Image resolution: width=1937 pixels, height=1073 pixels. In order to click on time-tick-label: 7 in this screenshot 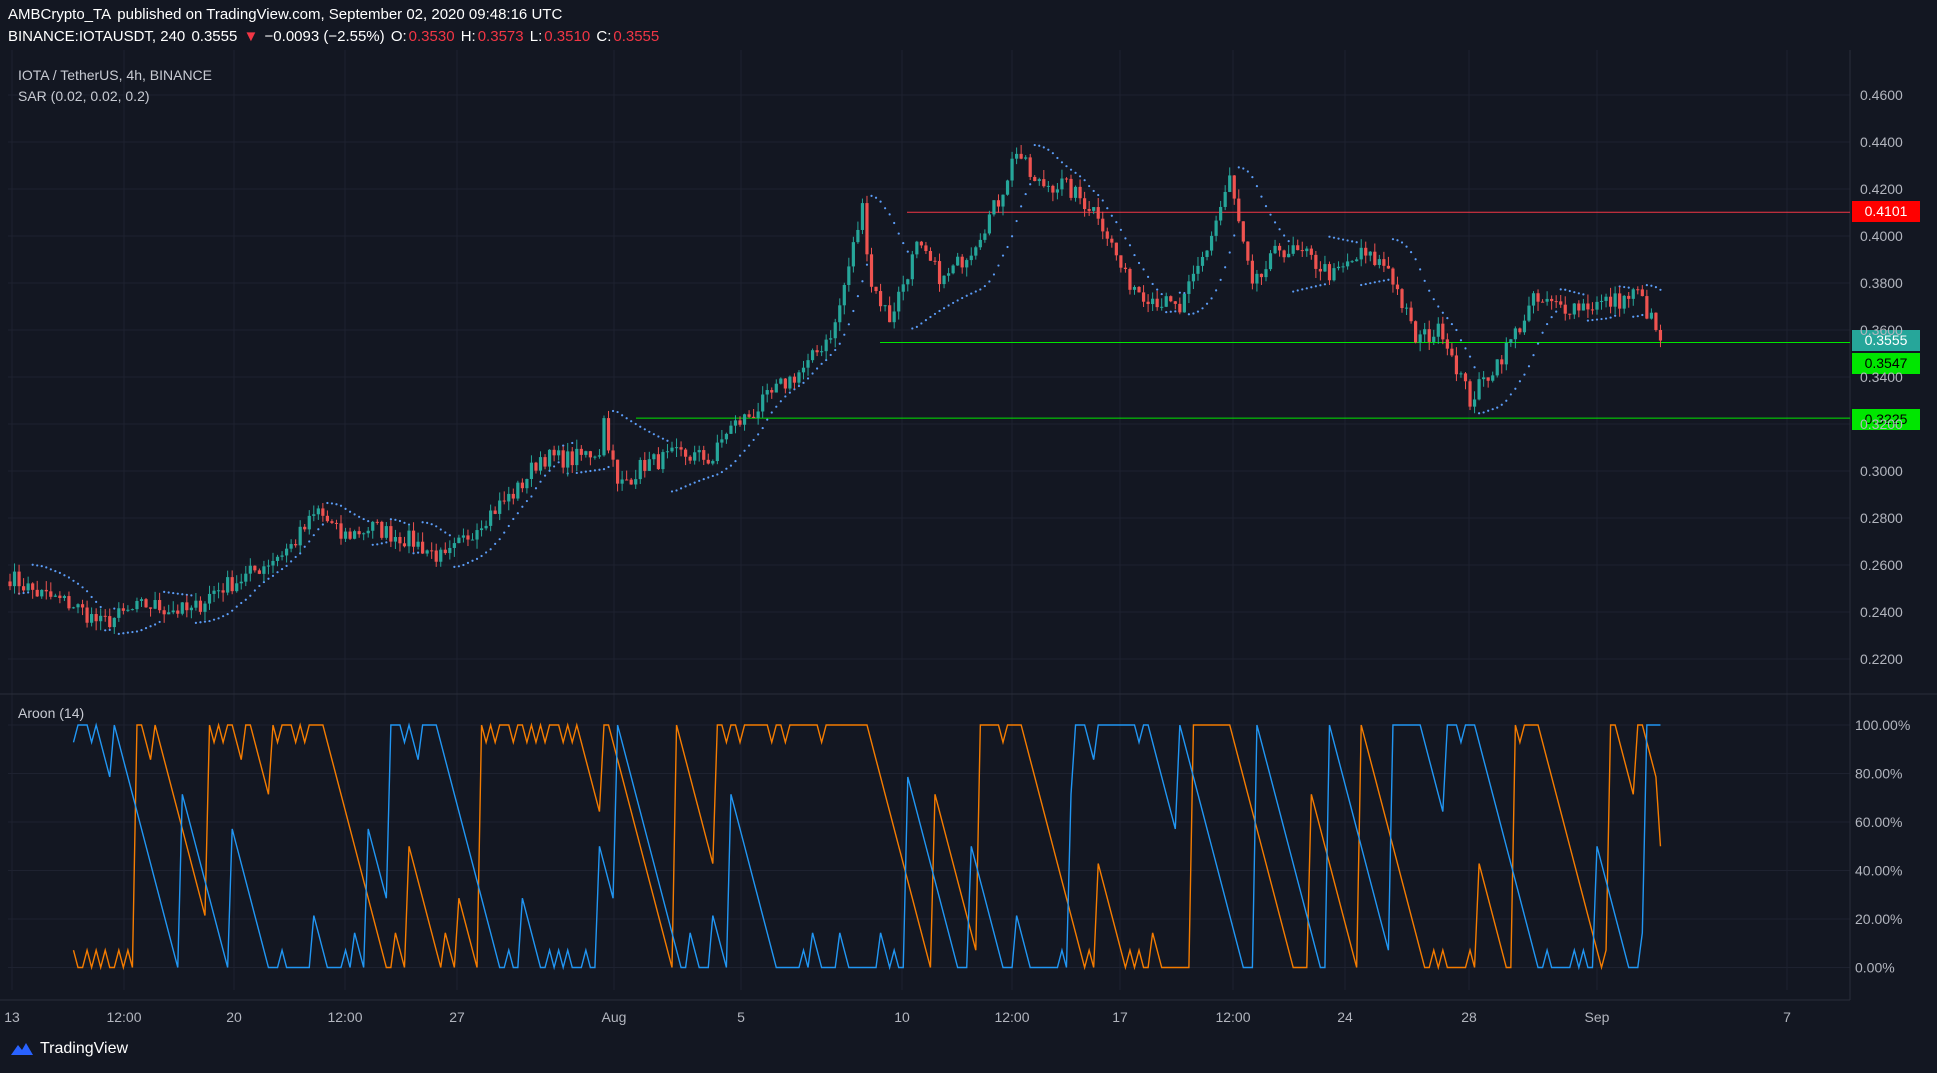, I will do `click(1787, 1017)`.